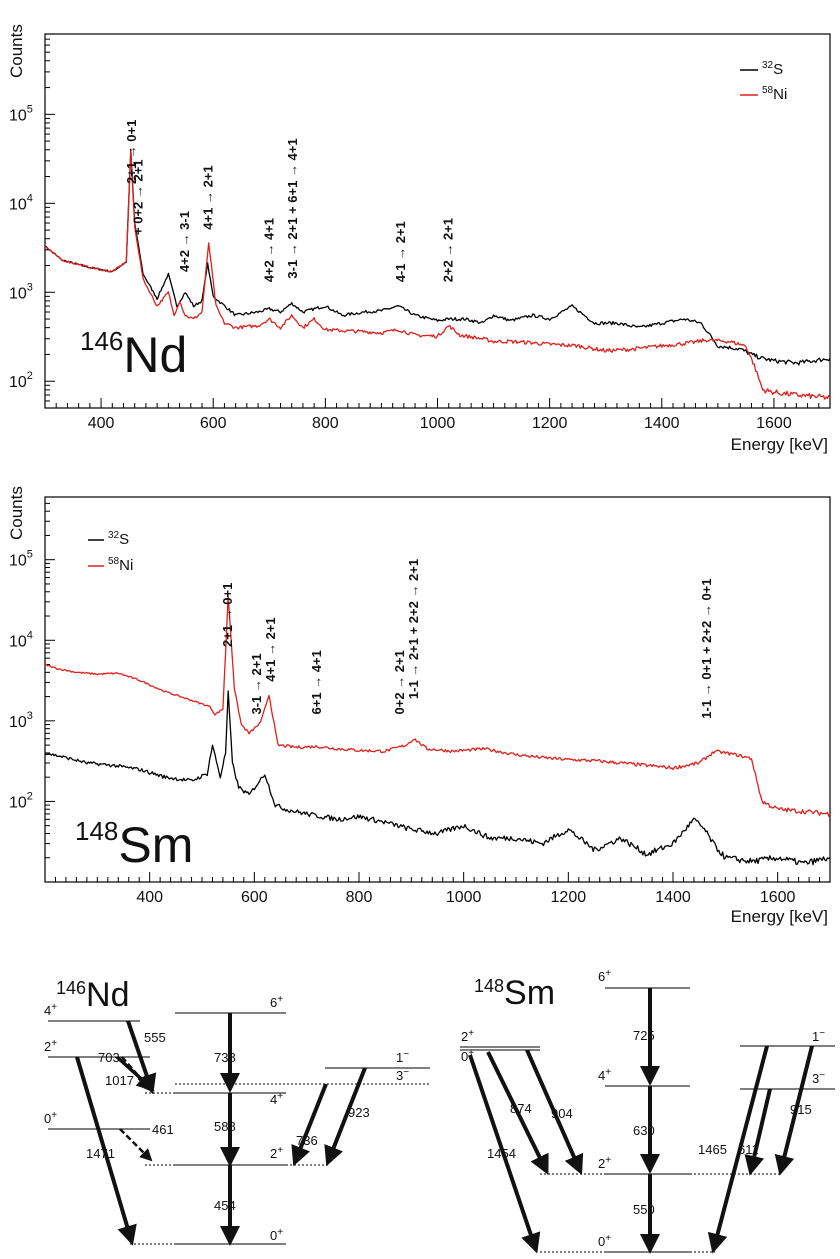  What do you see at coordinates (134, 844) in the screenshot?
I see `nucleus-label: 148Sm` at bounding box center [134, 844].